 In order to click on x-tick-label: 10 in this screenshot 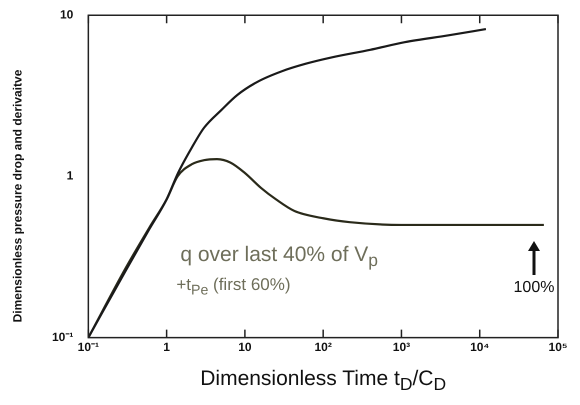, I will do `click(245, 347)`.